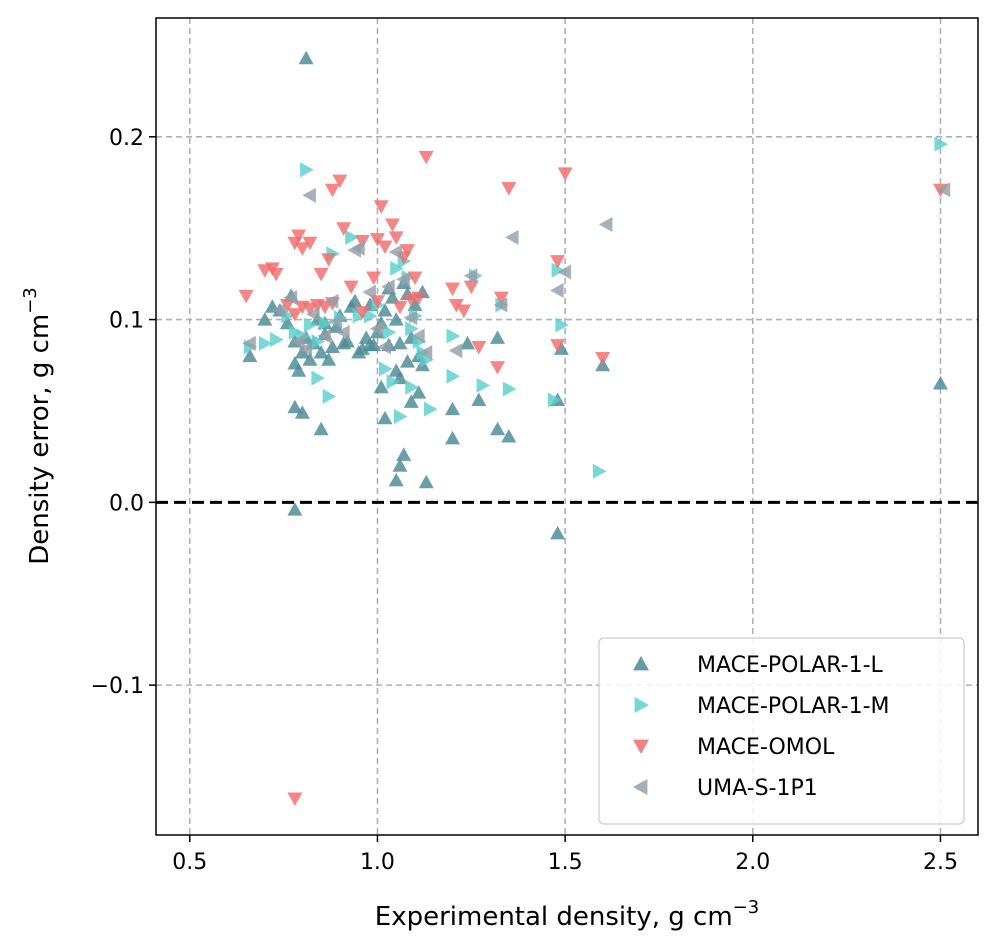 This screenshot has height=949, width=997. I want to click on y-tick-label: 0.2, so click(126, 138).